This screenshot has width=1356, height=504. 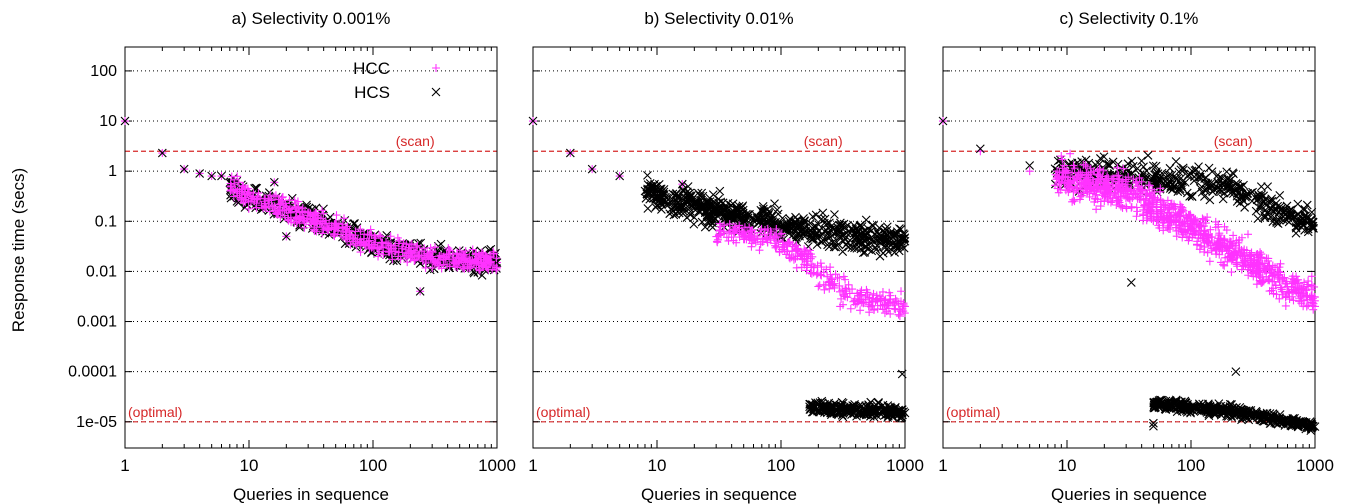 I want to click on scan-label: (scan), so click(x=415, y=141).